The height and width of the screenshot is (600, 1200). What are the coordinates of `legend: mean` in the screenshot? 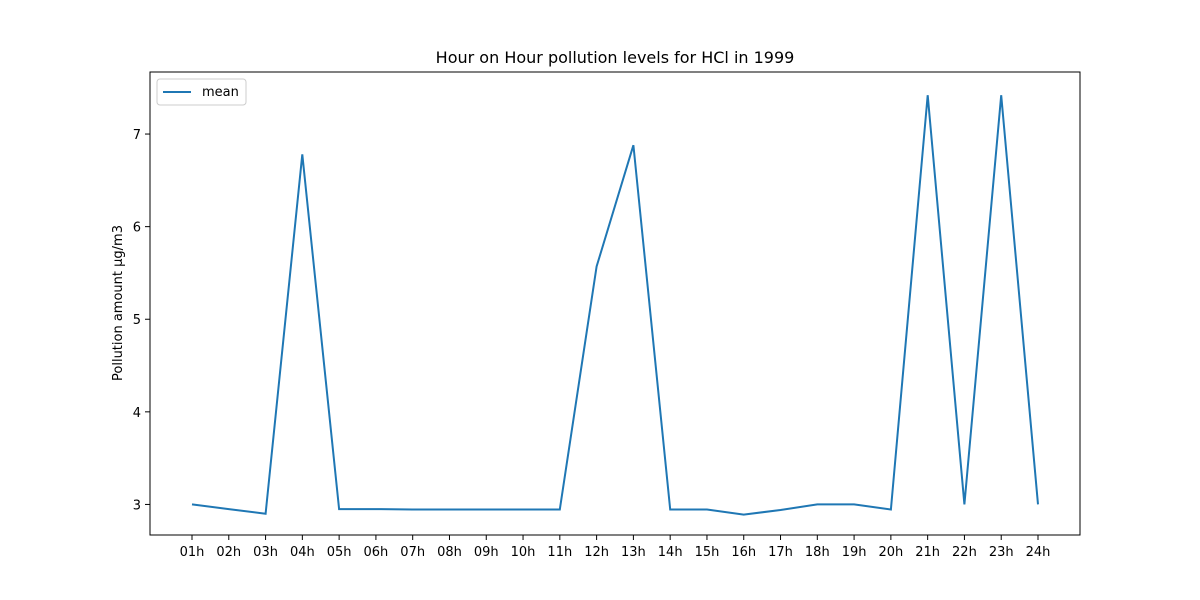 It's located at (201, 92).